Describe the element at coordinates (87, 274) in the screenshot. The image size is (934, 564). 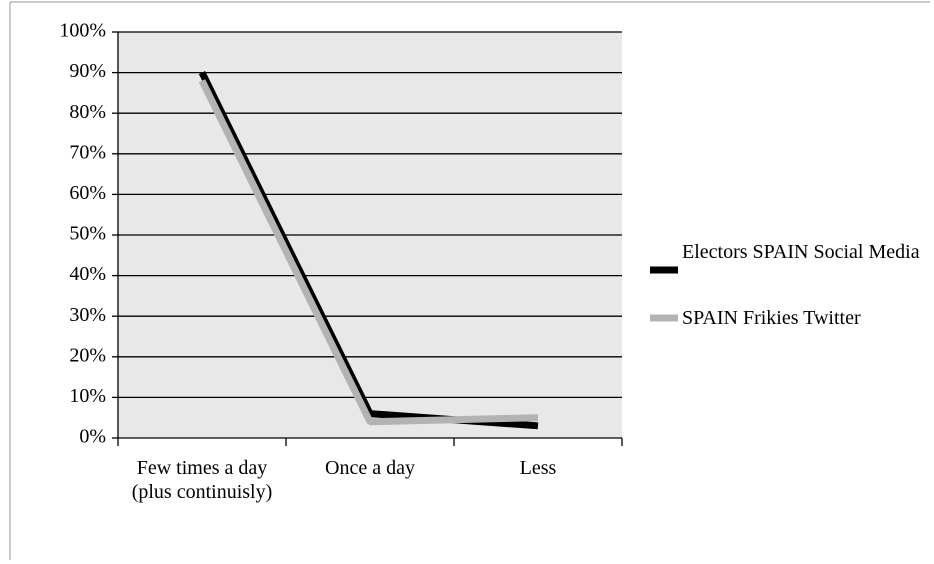
I see `y-tick-label: 40%` at that location.